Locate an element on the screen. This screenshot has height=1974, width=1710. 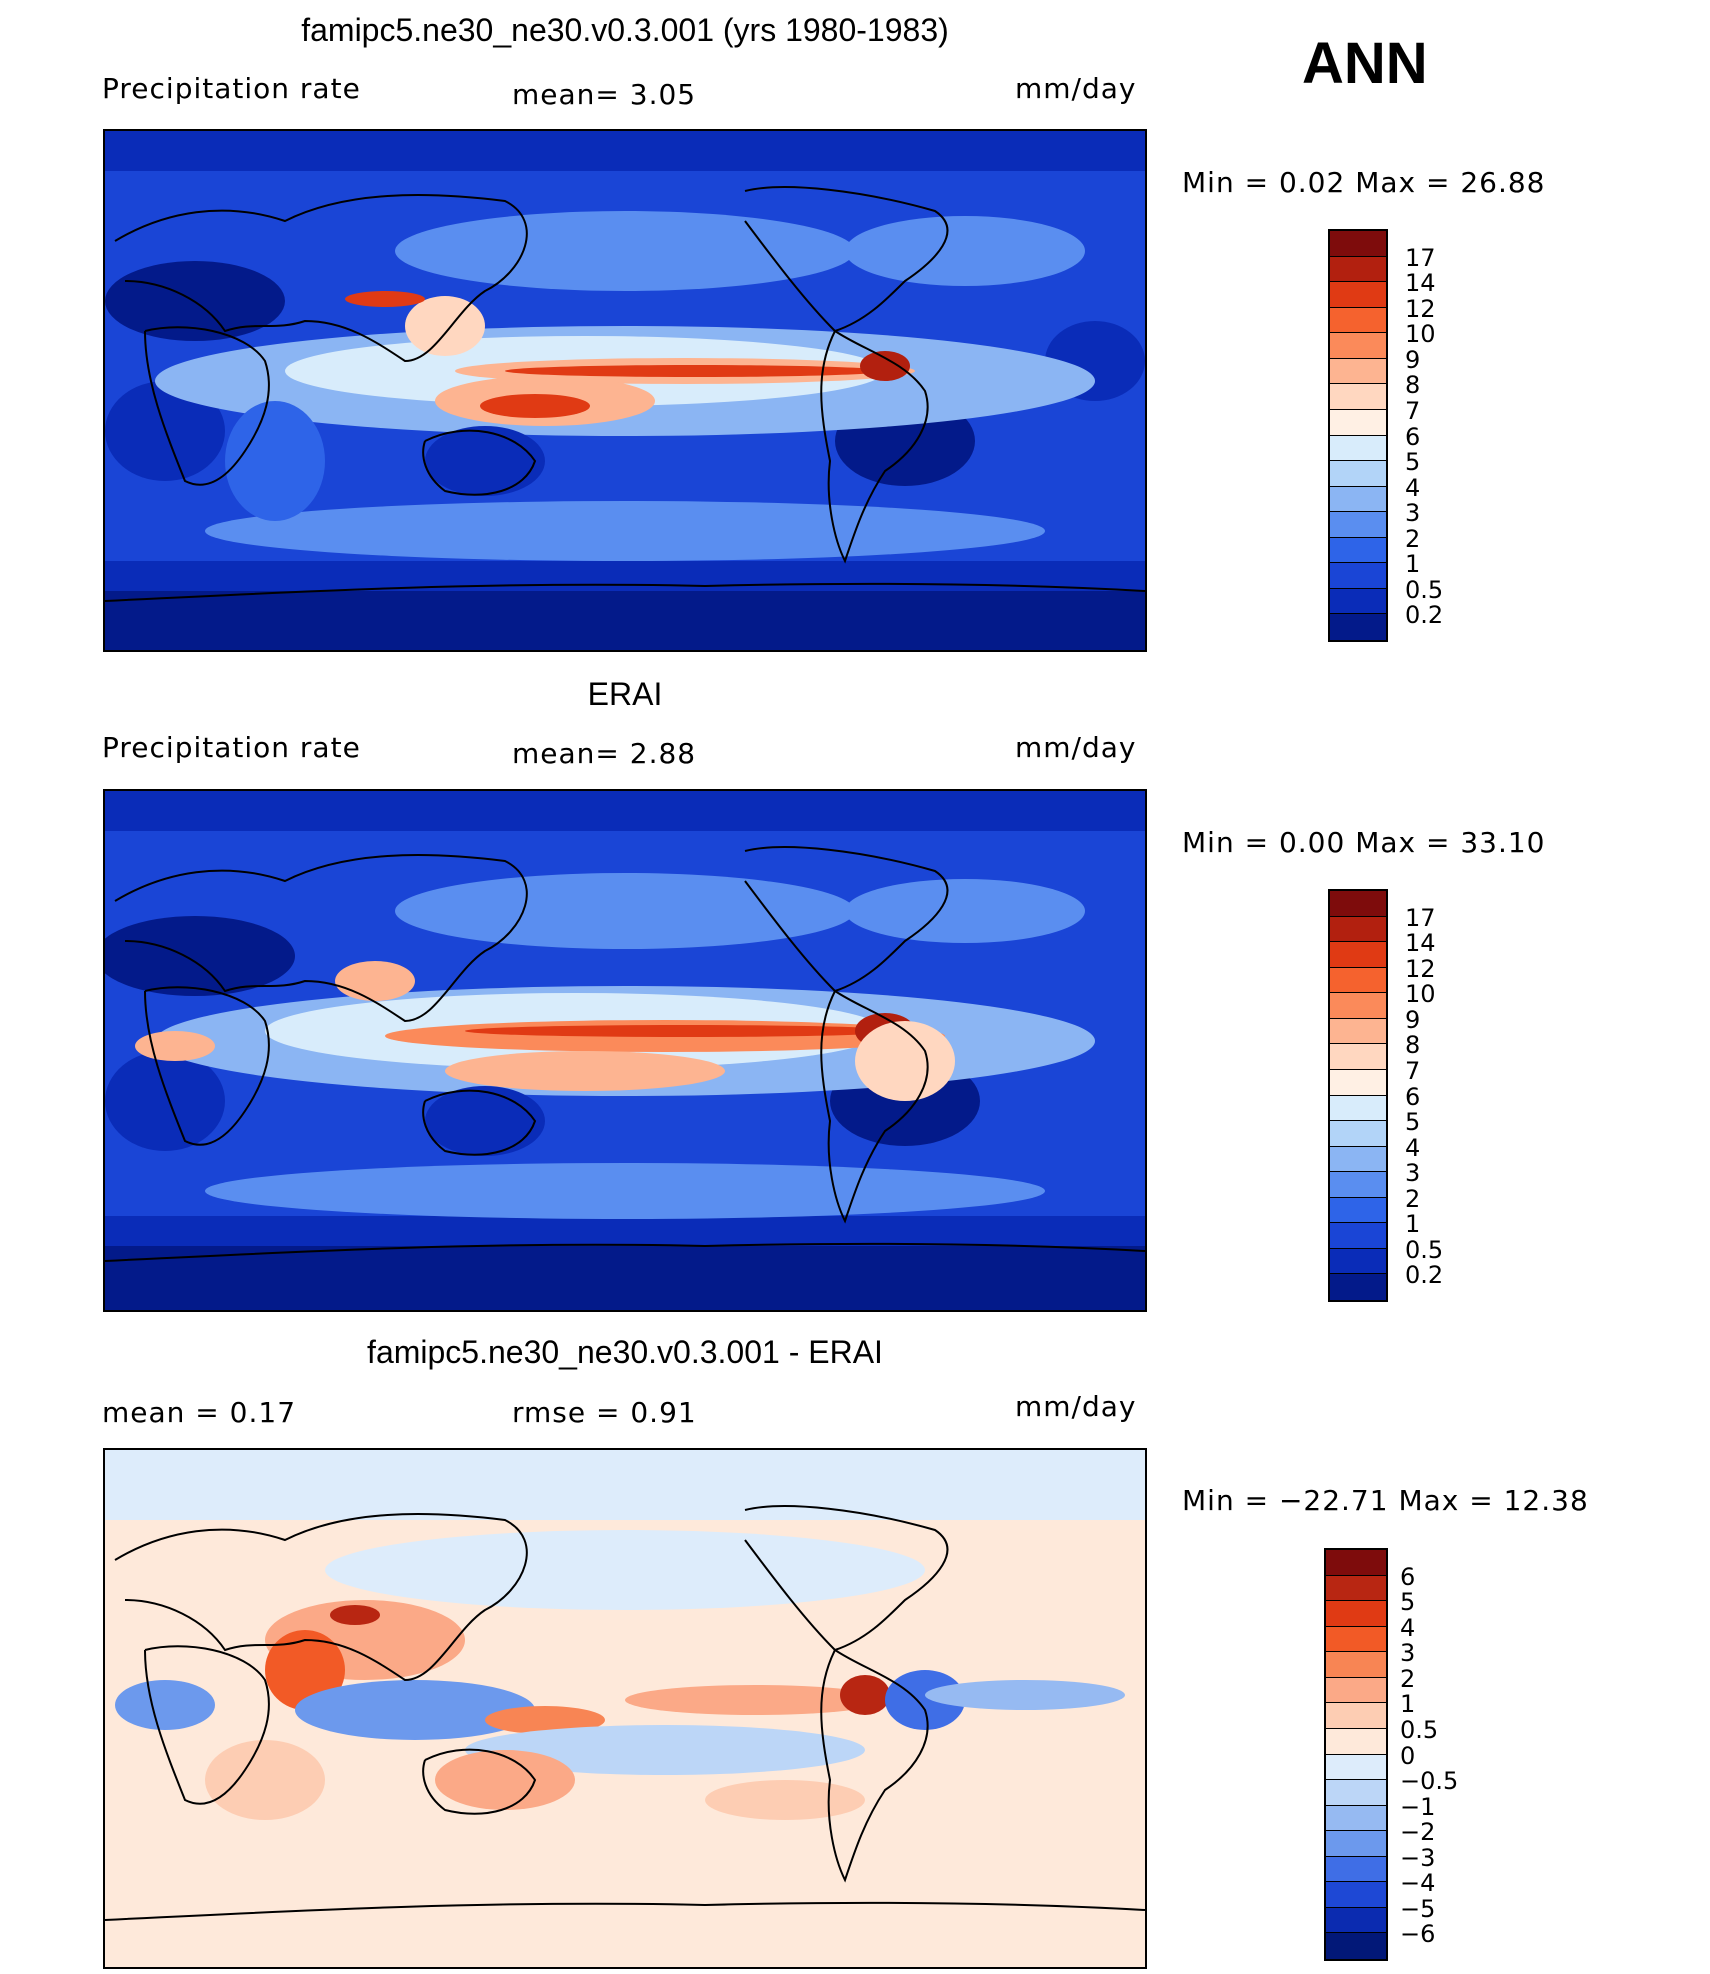
panel-1-colorbar is located at coordinates (1358, 435).